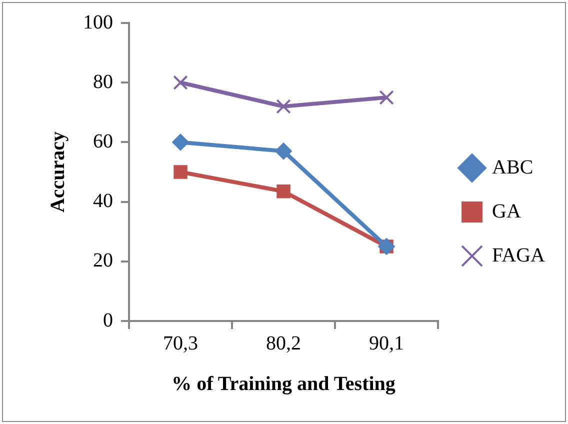 This screenshot has height=424, width=568. I want to click on y-tick-label: 60, so click(103, 141).